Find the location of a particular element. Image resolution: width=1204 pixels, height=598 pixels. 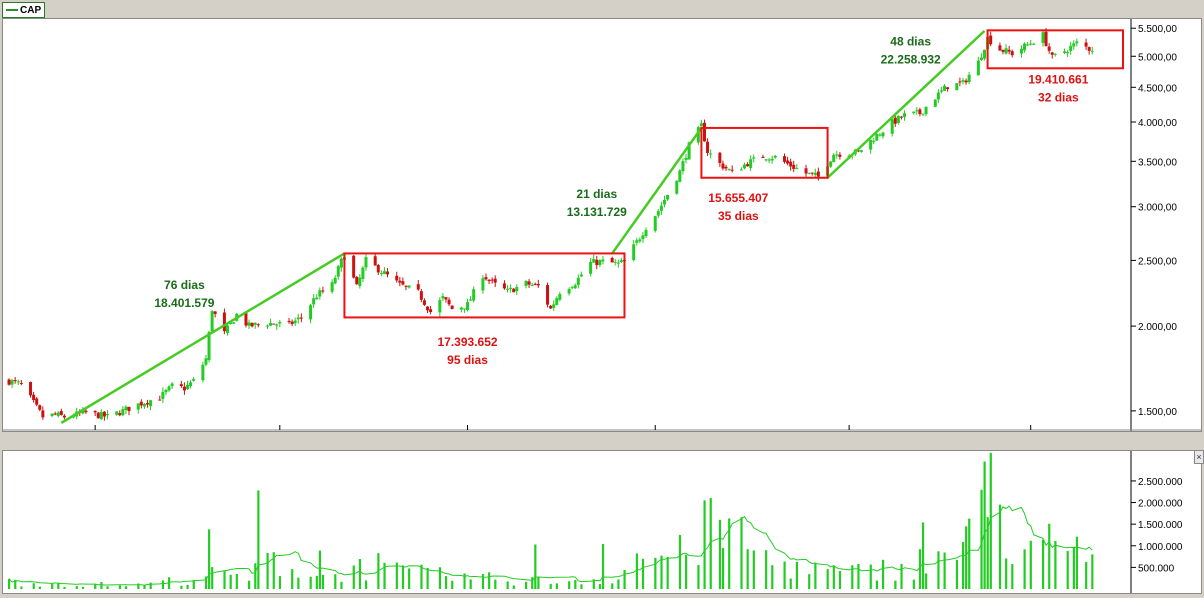

annotation-label: 95 dias is located at coordinates (467, 360).